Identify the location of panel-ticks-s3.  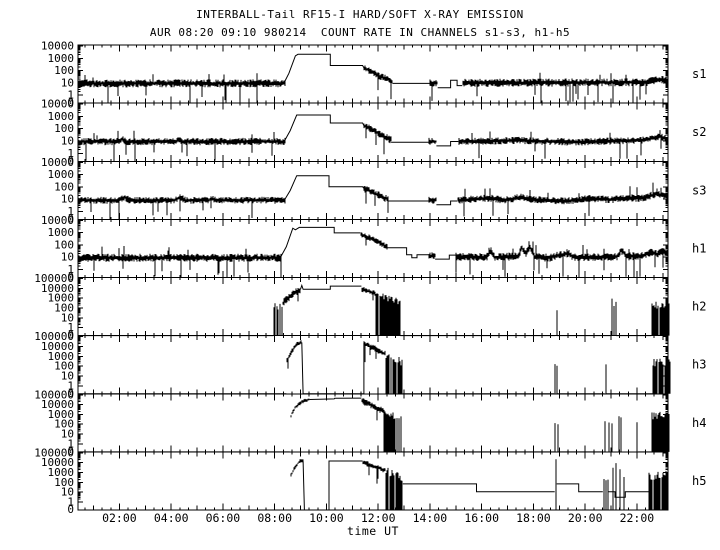
(373, 190).